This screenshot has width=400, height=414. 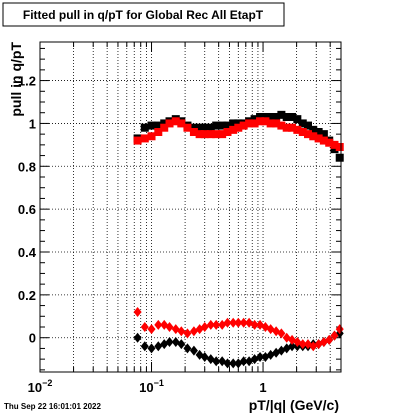 I want to click on y-tick-label: 0.6, so click(x=27, y=209).